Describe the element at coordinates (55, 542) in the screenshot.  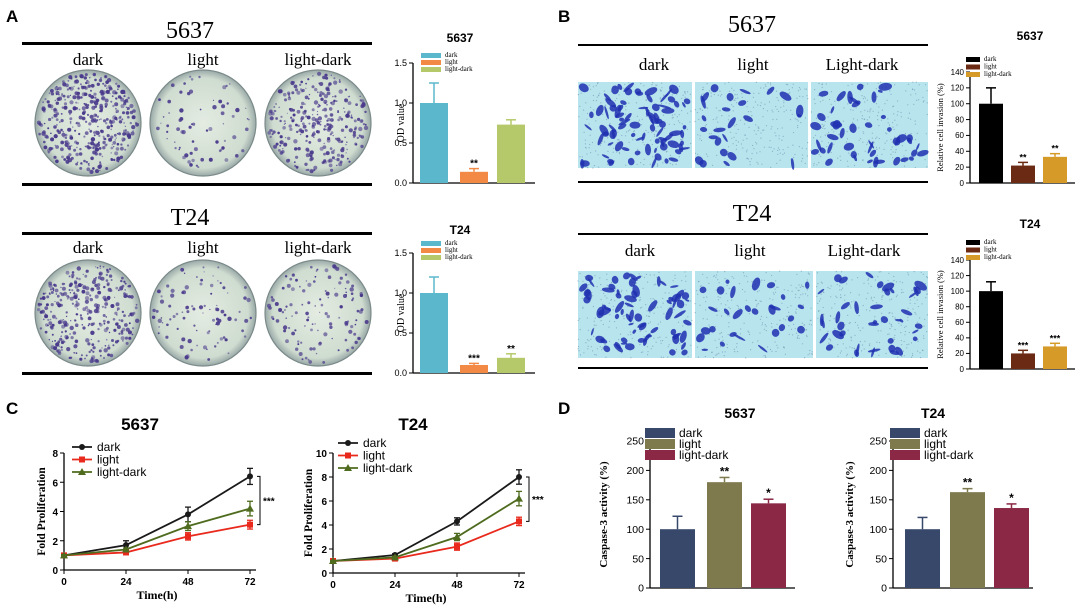
I see `y-tick-label: 2` at that location.